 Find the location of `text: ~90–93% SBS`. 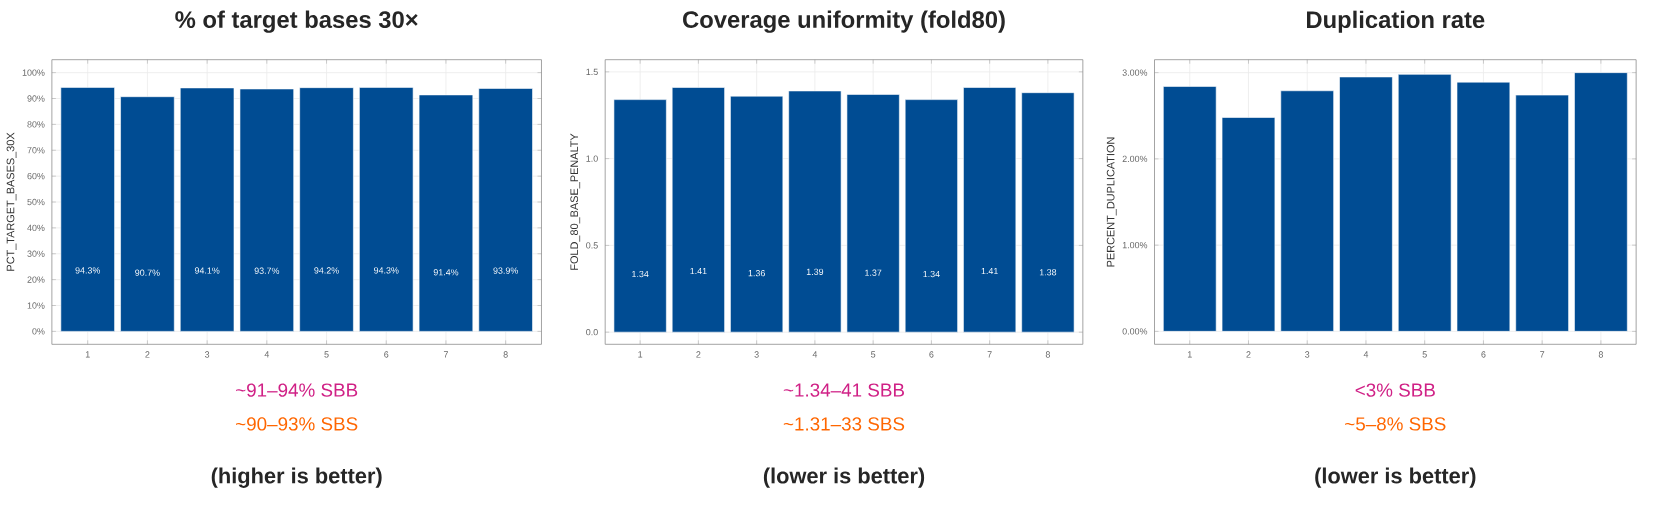

text: ~90–93% SBS is located at coordinates (297, 424).